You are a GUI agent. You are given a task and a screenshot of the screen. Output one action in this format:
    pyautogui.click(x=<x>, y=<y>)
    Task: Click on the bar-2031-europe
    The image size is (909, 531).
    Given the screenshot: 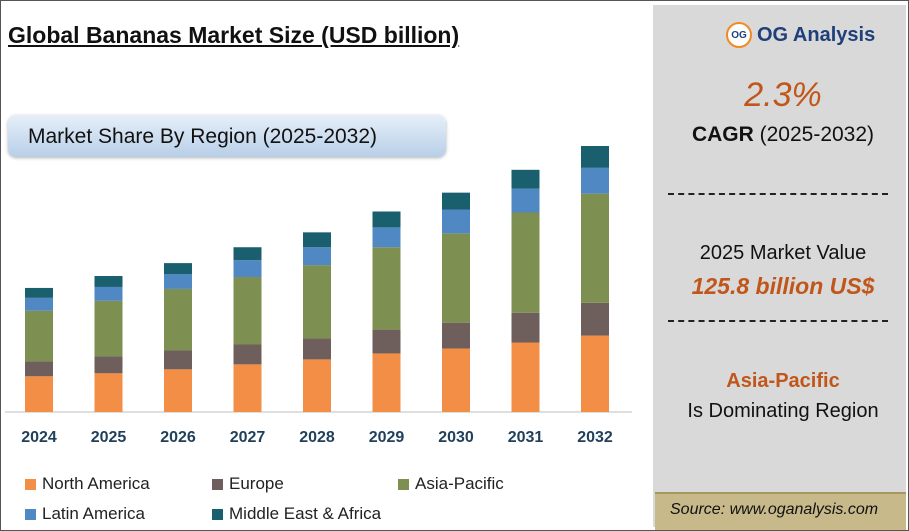 What is the action you would take?
    pyautogui.click(x=525, y=327)
    